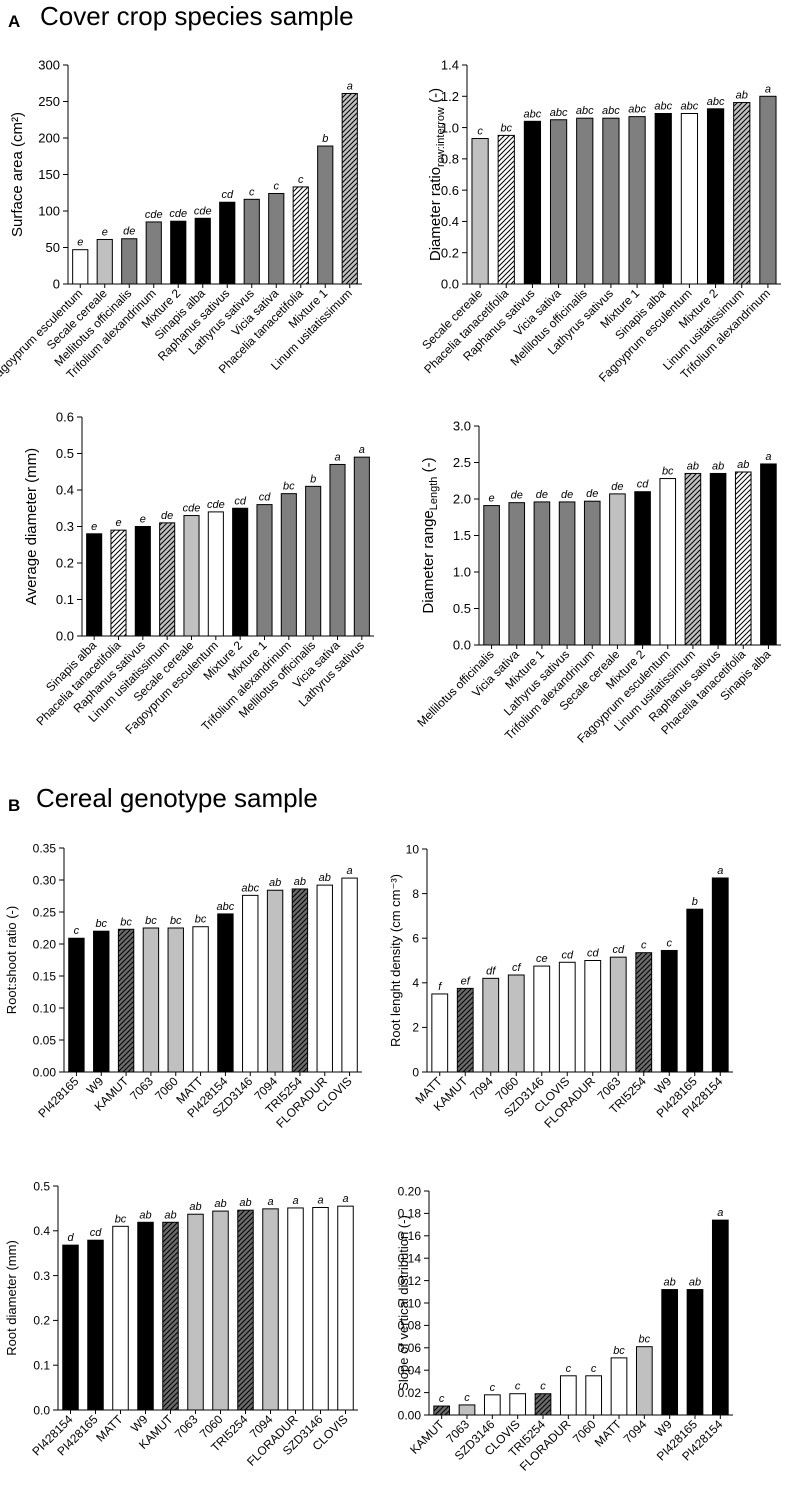 This screenshot has height=1488, width=796. Describe the element at coordinates (462, 572) in the screenshot. I see `y-tick-label: 1.0` at that location.